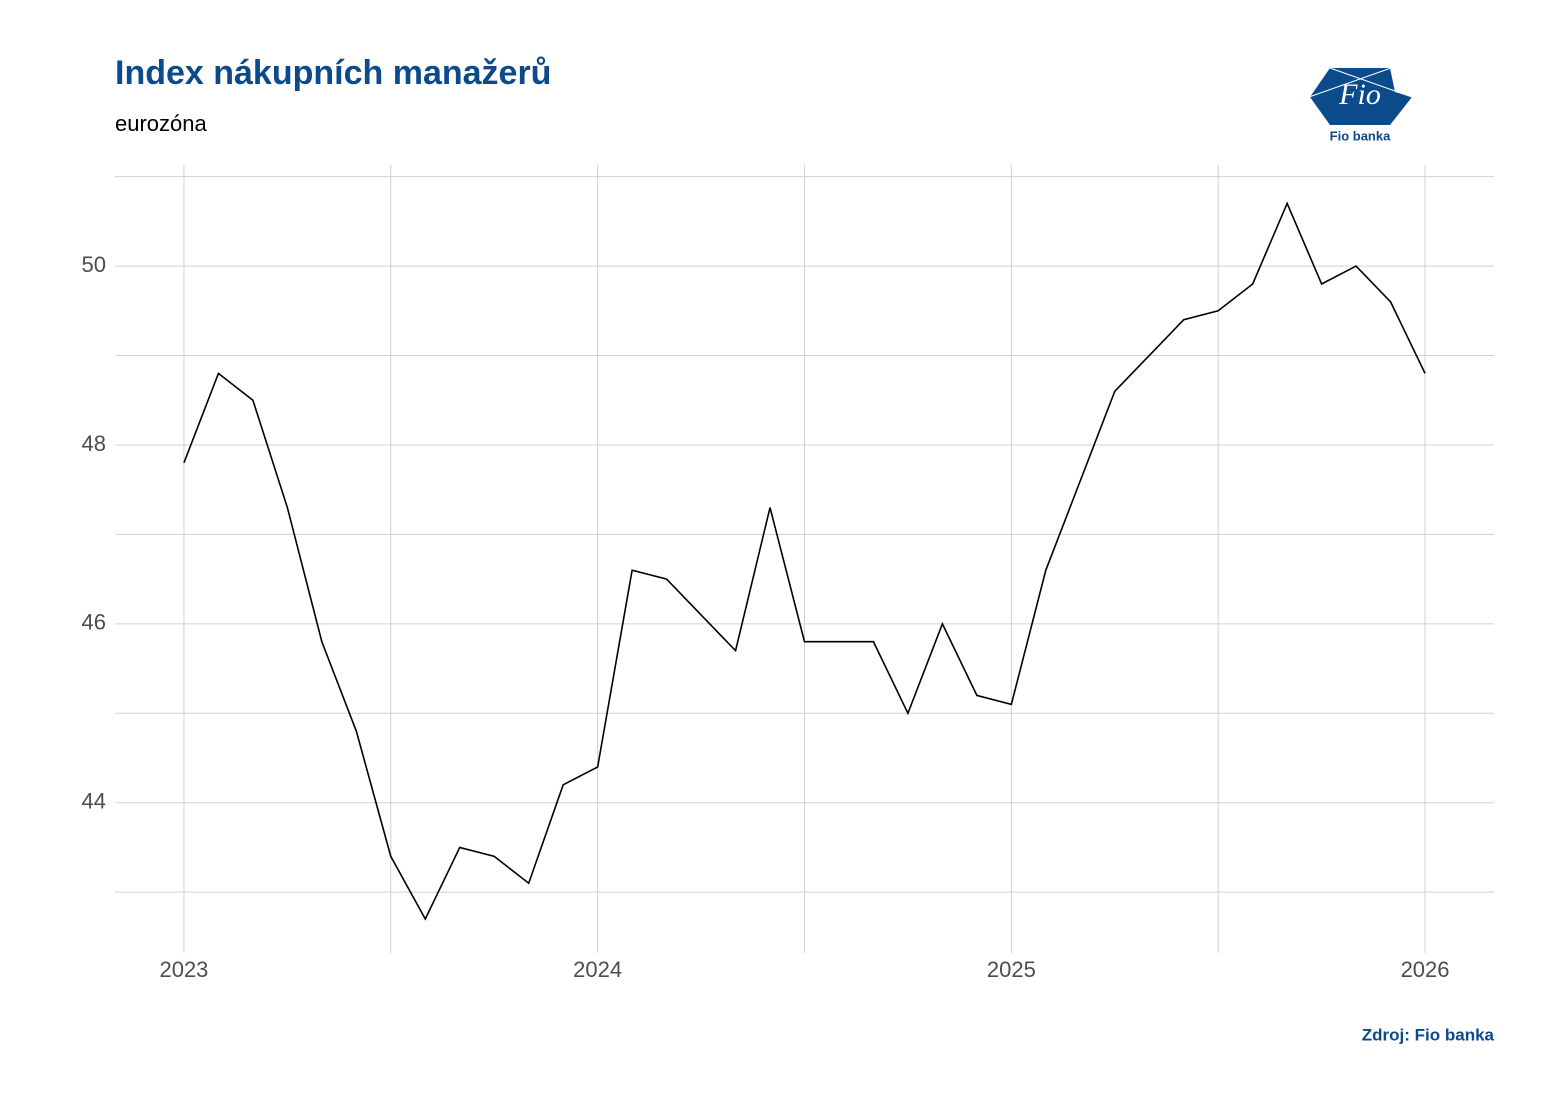 This screenshot has width=1554, height=1105. What do you see at coordinates (94, 443) in the screenshot?
I see `y-tick-label: 48` at bounding box center [94, 443].